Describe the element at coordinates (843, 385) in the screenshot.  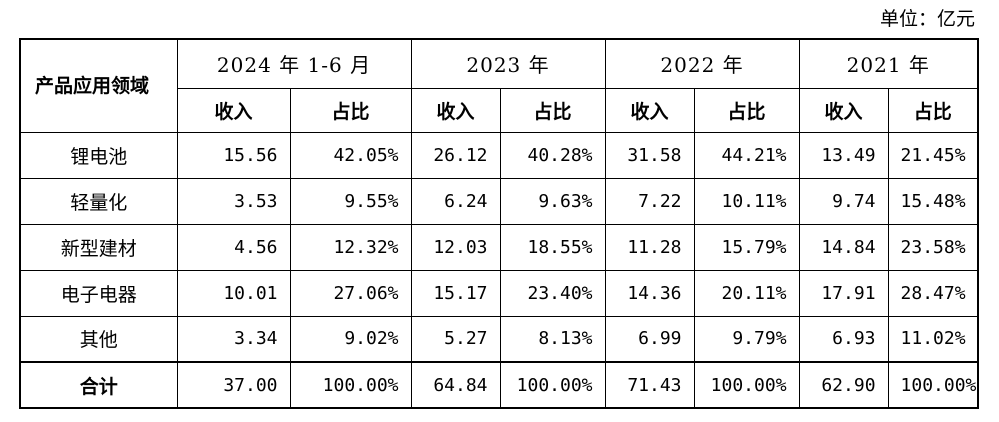
I see `income-cell: 62.90` at that location.